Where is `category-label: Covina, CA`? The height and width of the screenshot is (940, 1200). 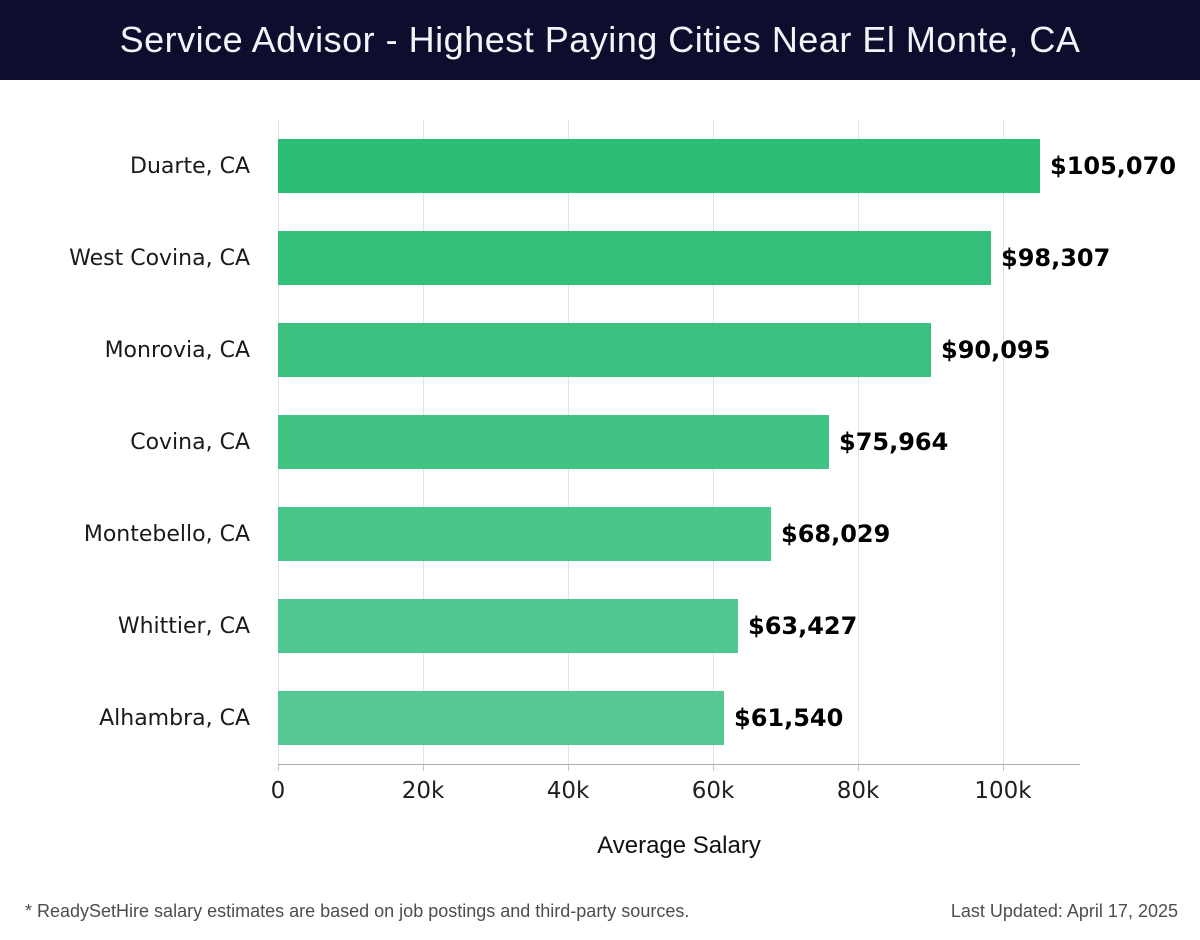 category-label: Covina, CA is located at coordinates (190, 442).